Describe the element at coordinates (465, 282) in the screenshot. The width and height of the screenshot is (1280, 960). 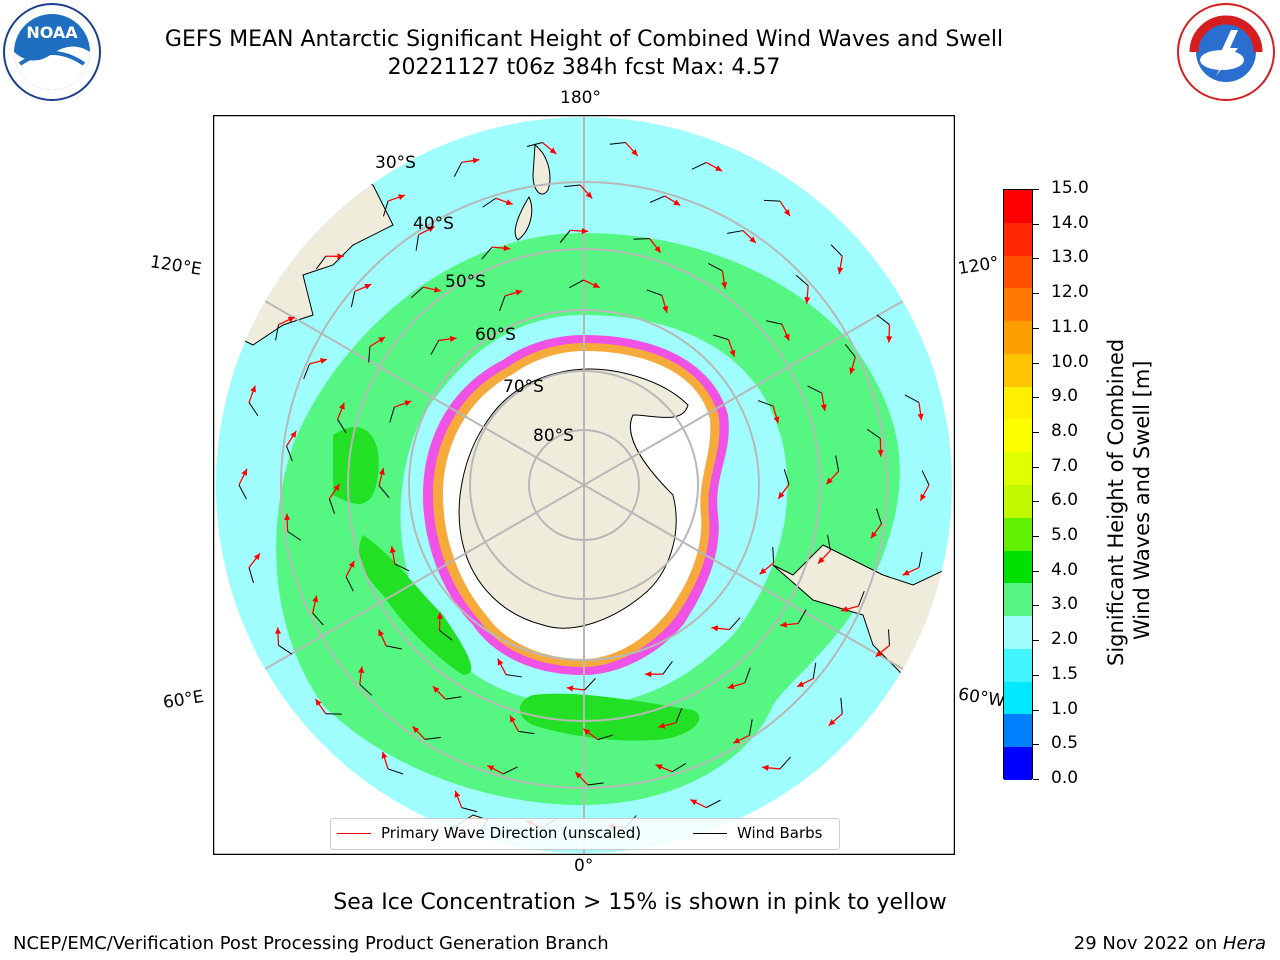
I see `lat-label-50s: 50°S` at that location.